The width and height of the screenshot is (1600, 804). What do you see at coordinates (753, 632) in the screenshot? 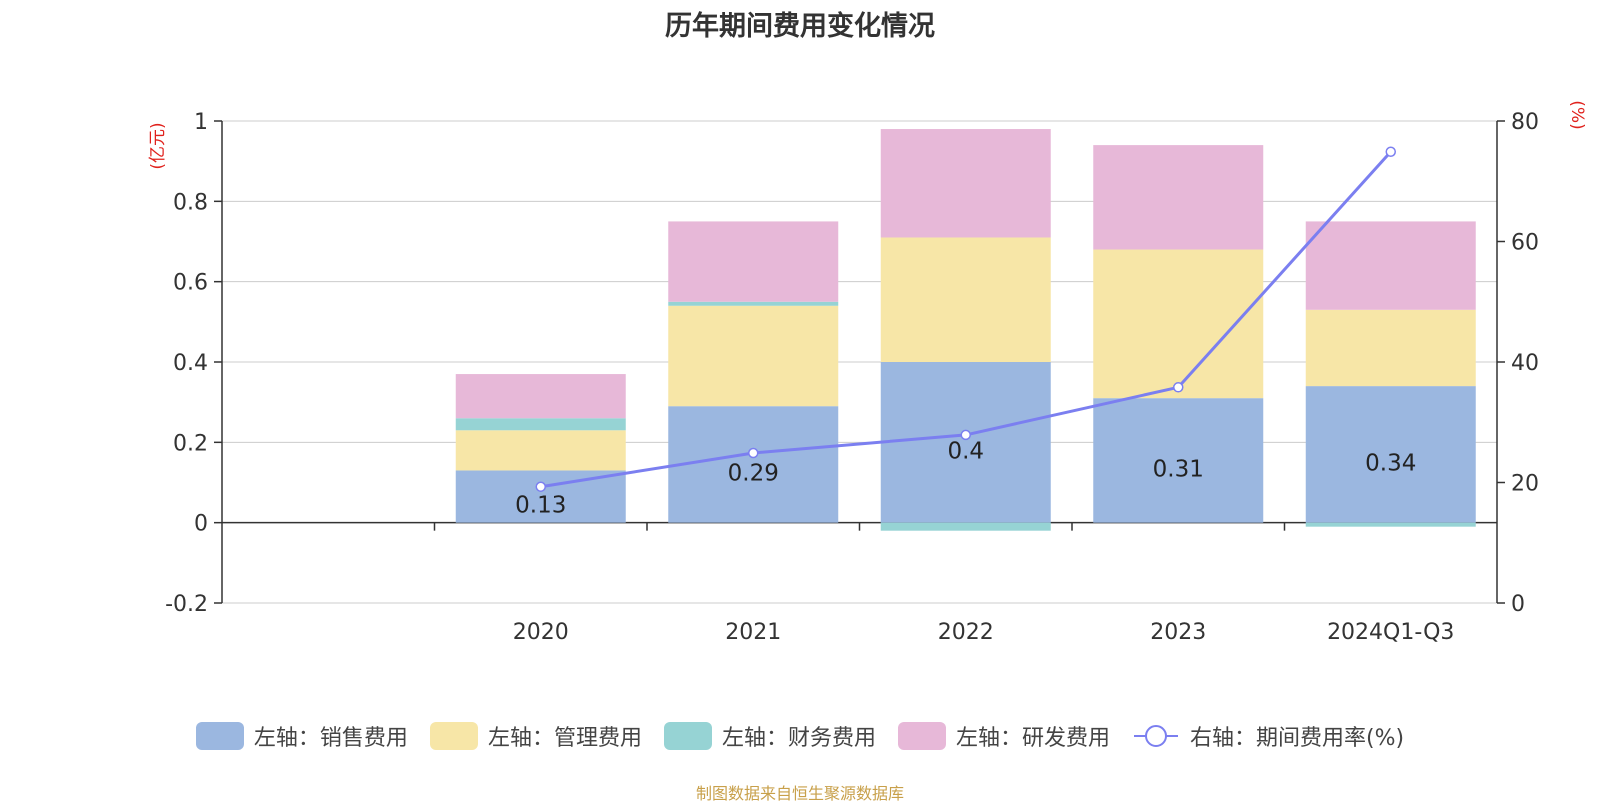
I see `x-tick-label: 2021` at bounding box center [753, 632].